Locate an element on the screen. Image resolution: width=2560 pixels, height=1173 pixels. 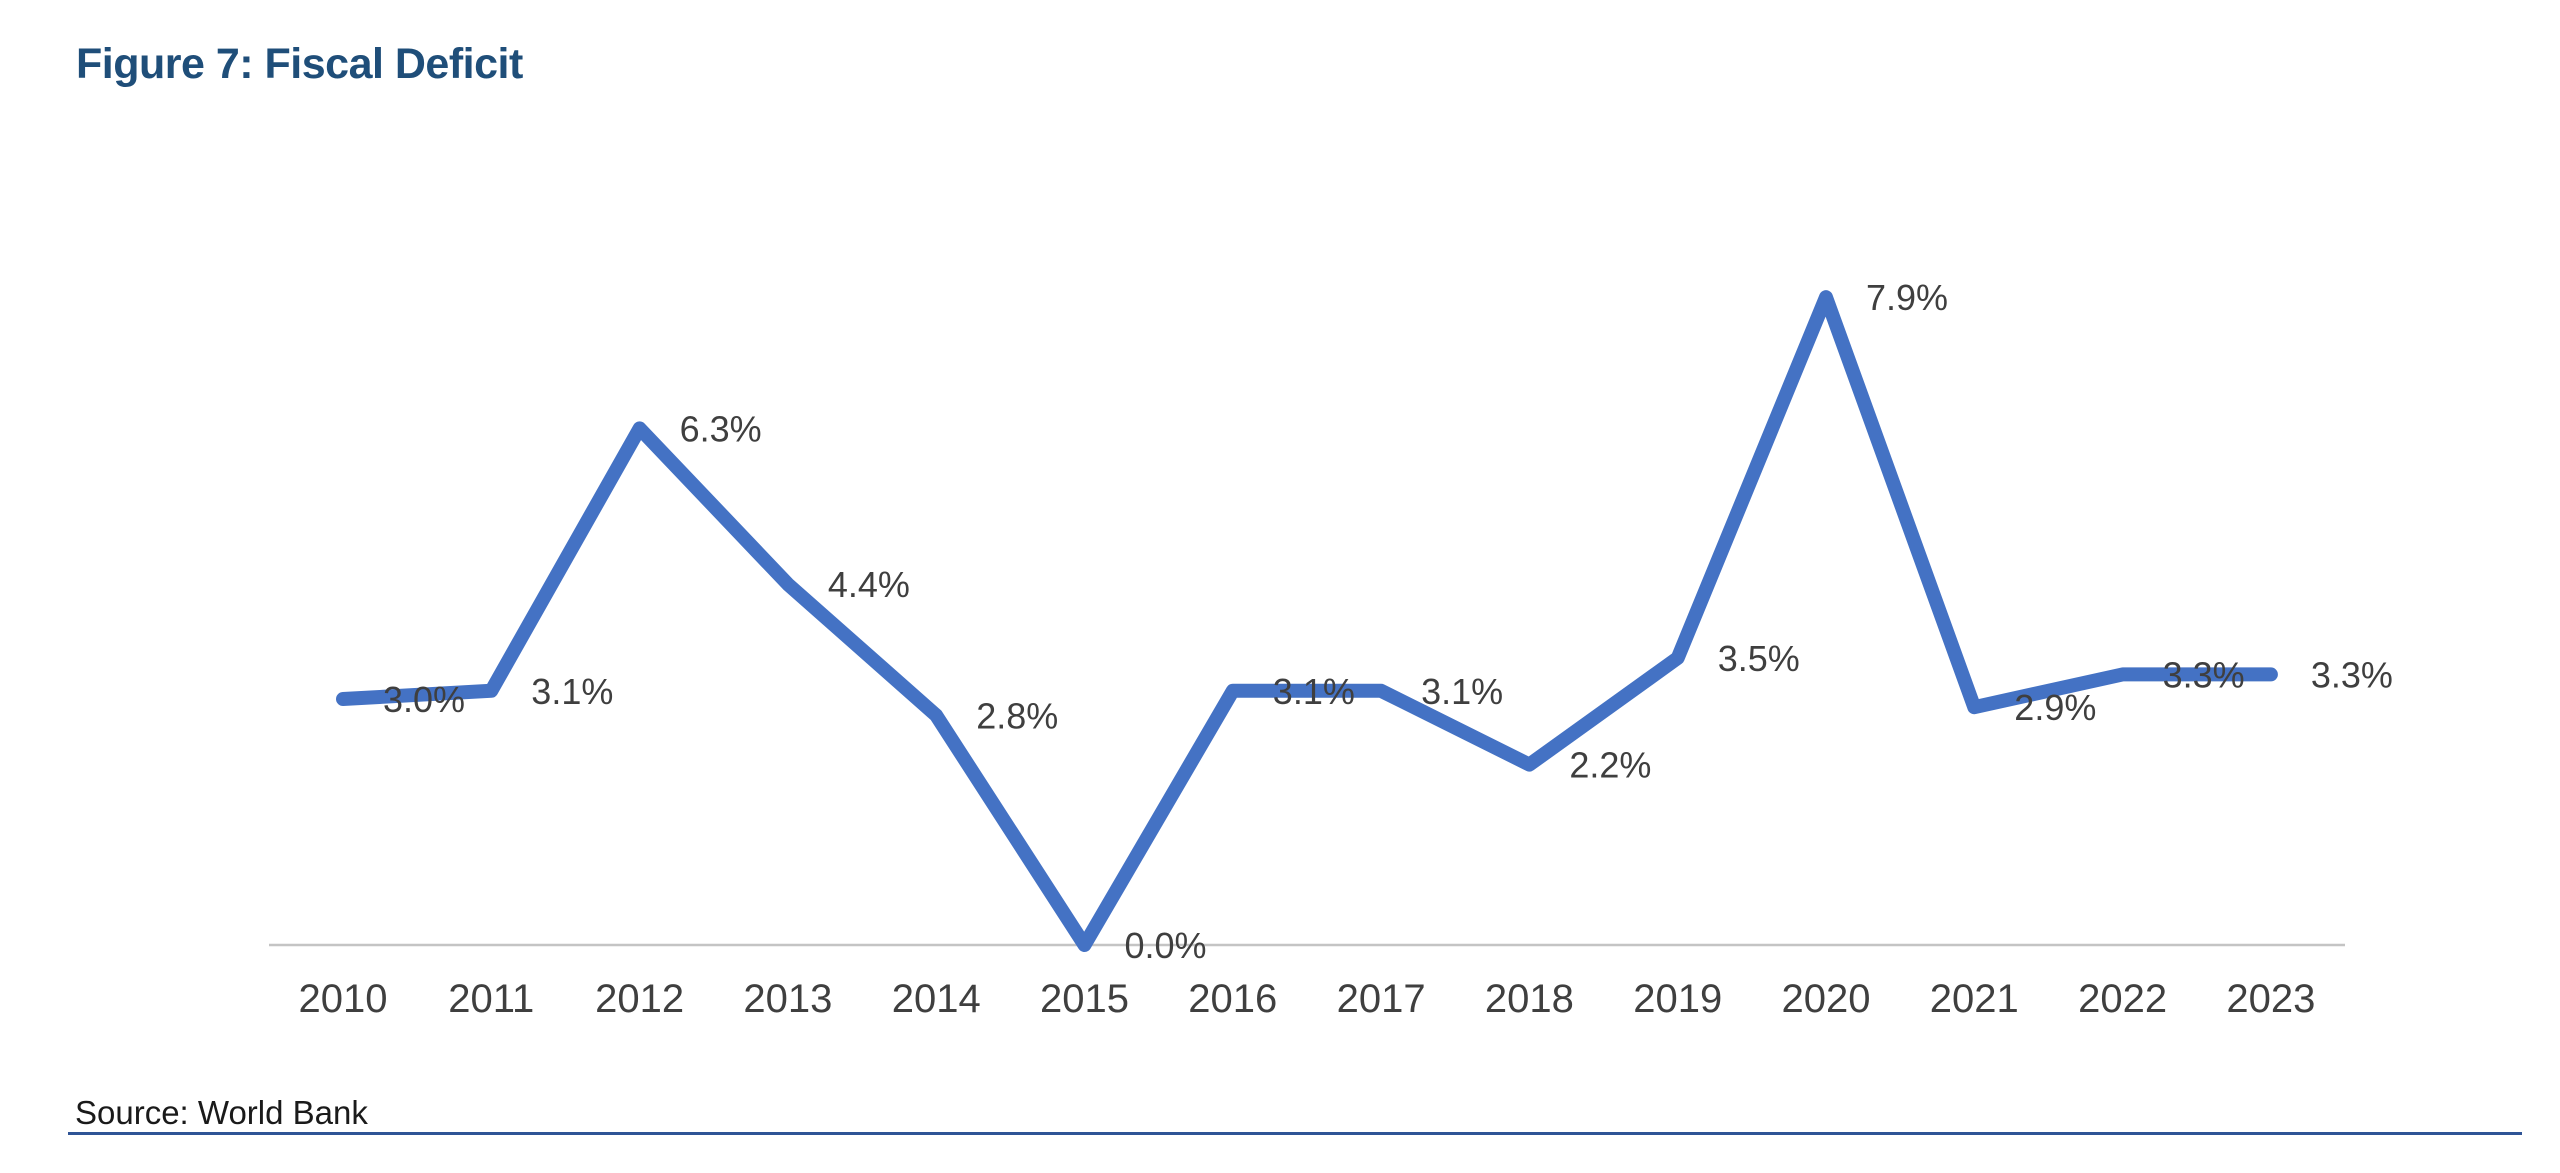
x-axis-label-2010: 2010 is located at coordinates (343, 999).